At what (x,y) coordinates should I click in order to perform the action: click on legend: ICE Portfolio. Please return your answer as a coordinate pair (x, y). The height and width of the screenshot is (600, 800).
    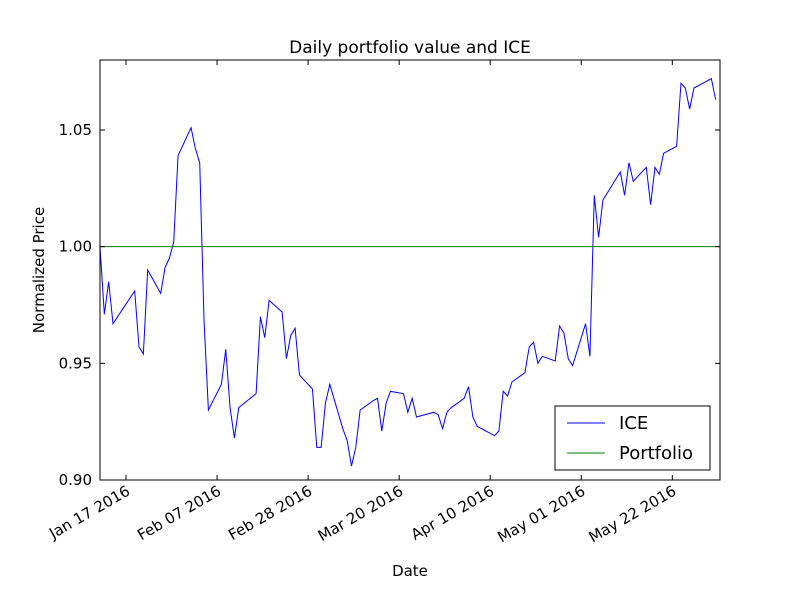
    Looking at the image, I should click on (632, 438).